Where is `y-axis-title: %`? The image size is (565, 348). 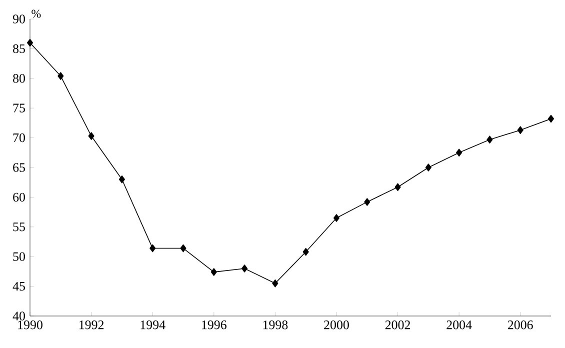
y-axis-title: % is located at coordinates (36, 14).